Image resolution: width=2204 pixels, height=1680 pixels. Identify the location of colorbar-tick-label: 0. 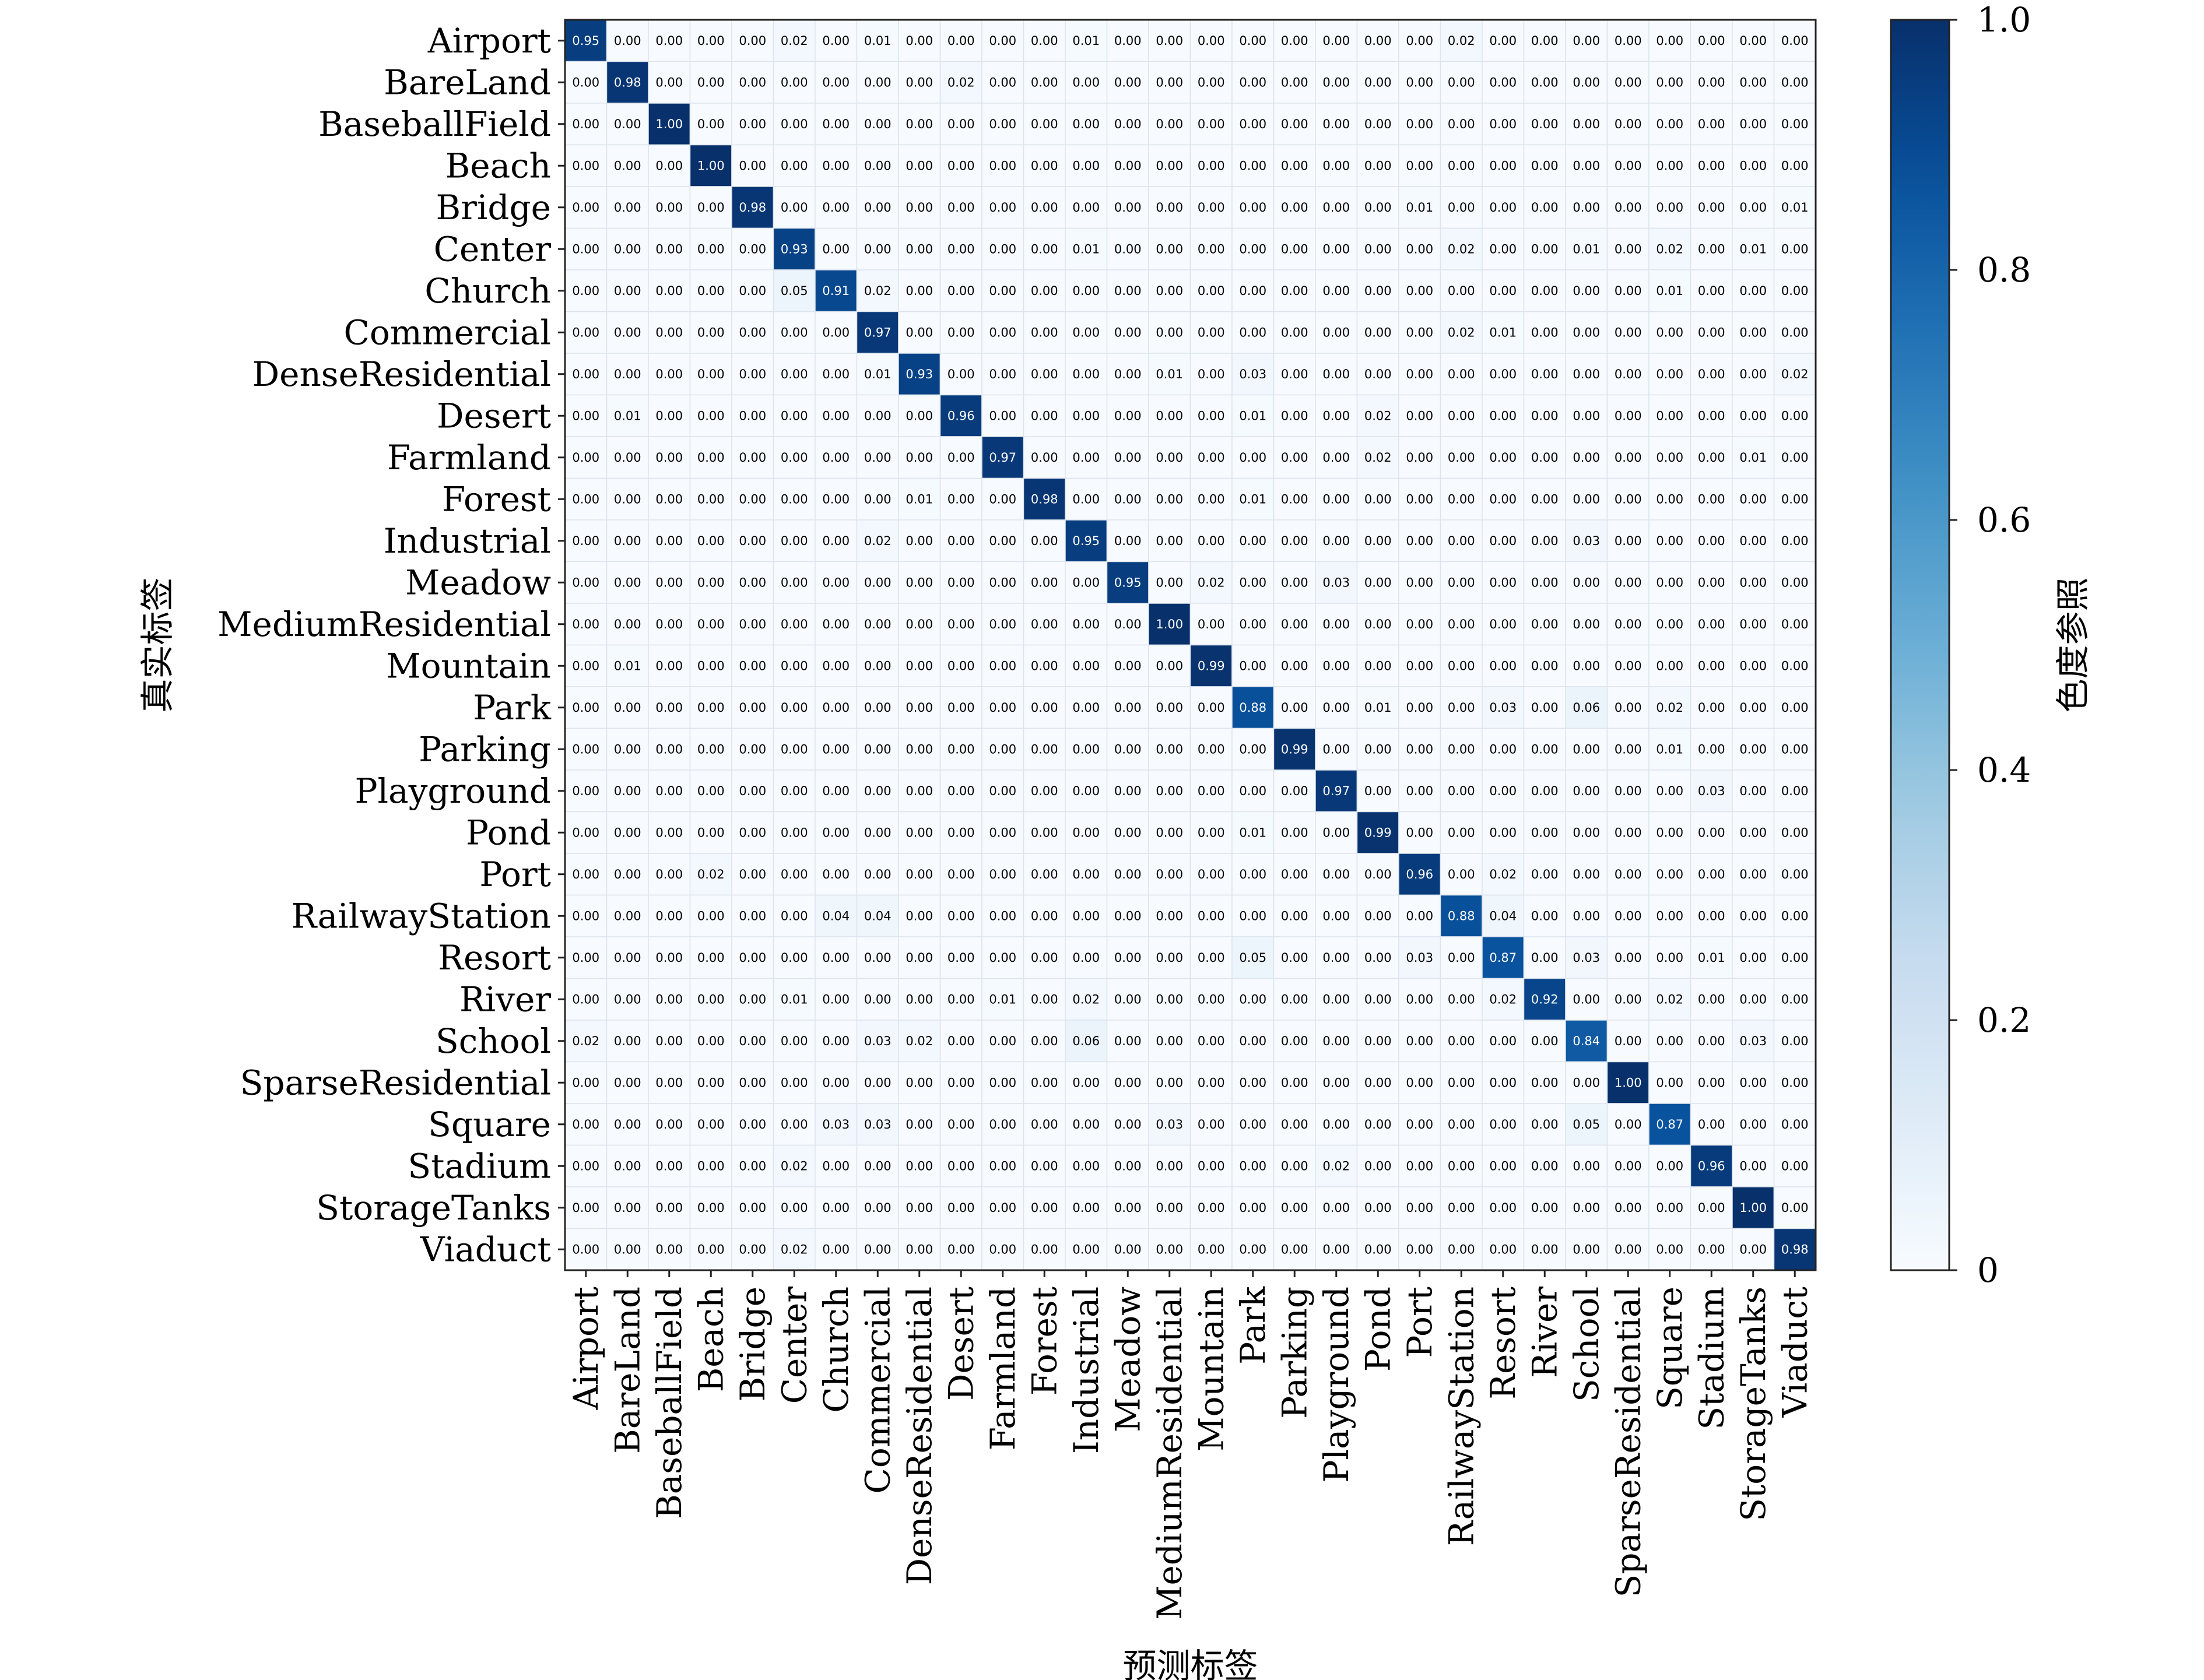
(1988, 1270).